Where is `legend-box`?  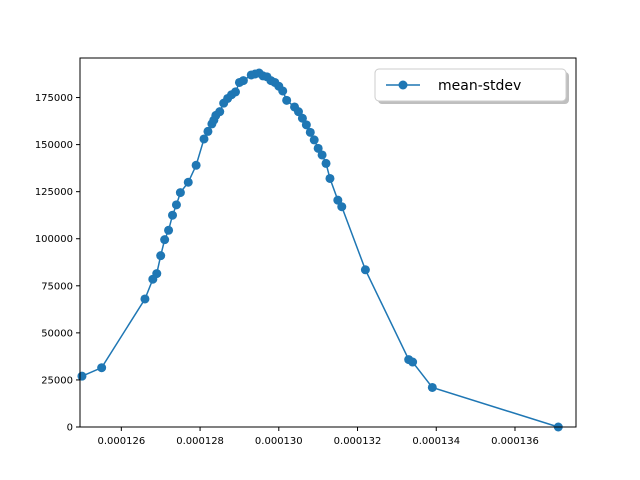
legend-box is located at coordinates (470, 85).